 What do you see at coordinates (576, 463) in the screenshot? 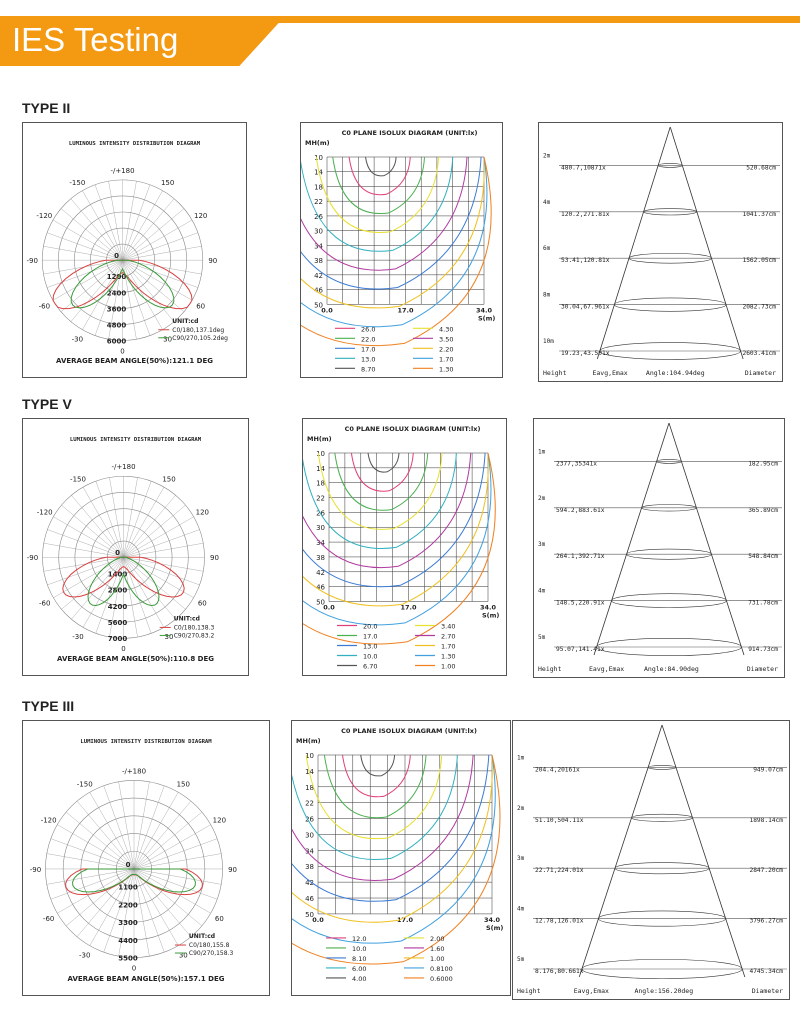
I see `illuminance-label: 2377,35341x` at bounding box center [576, 463].